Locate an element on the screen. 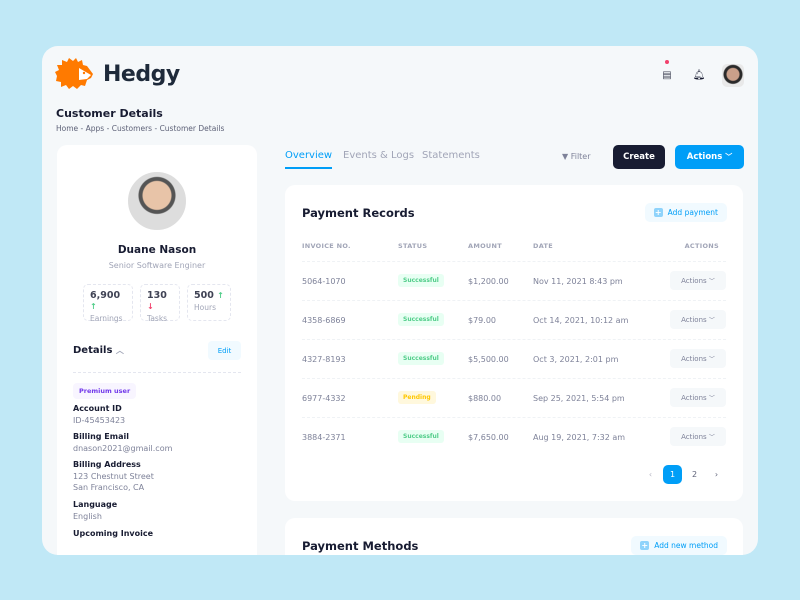  payment-methods-card: Payment Methods + Add new method is located at coordinates (514, 536).